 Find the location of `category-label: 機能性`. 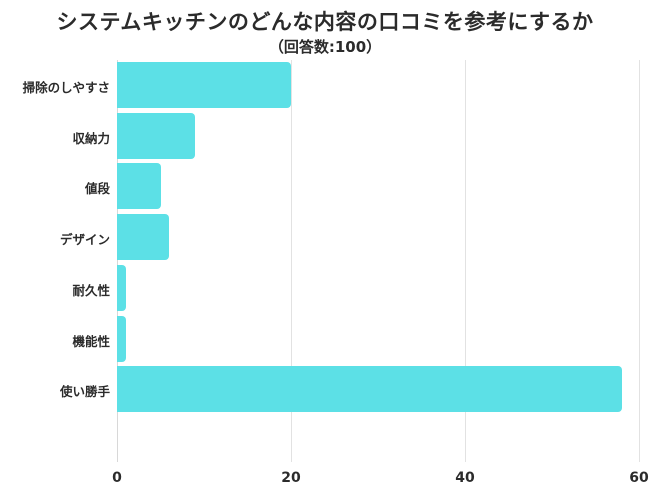

category-label: 機能性 is located at coordinates (91, 341).